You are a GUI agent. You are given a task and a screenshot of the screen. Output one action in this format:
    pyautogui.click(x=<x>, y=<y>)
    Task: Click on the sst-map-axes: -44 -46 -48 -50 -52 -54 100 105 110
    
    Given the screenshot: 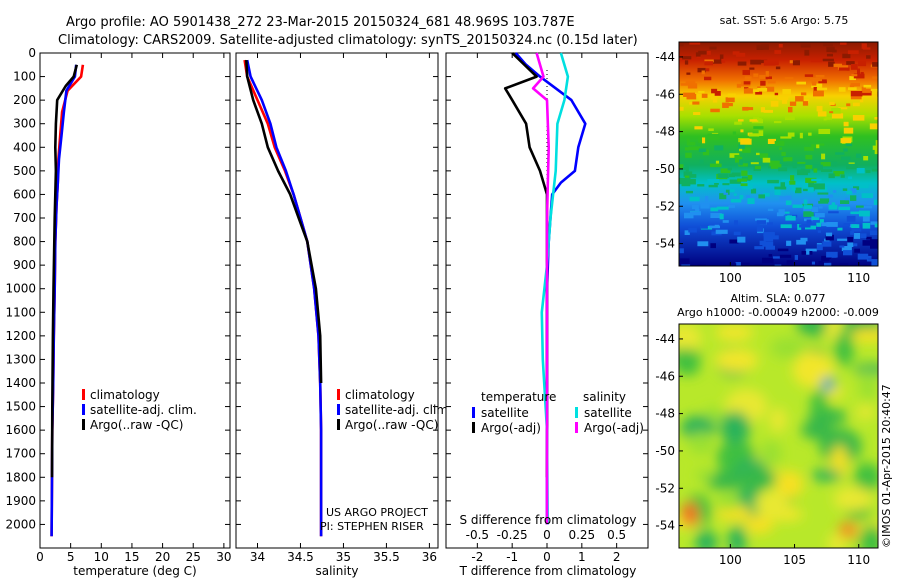 What is the action you would take?
    pyautogui.click(x=762, y=167)
    